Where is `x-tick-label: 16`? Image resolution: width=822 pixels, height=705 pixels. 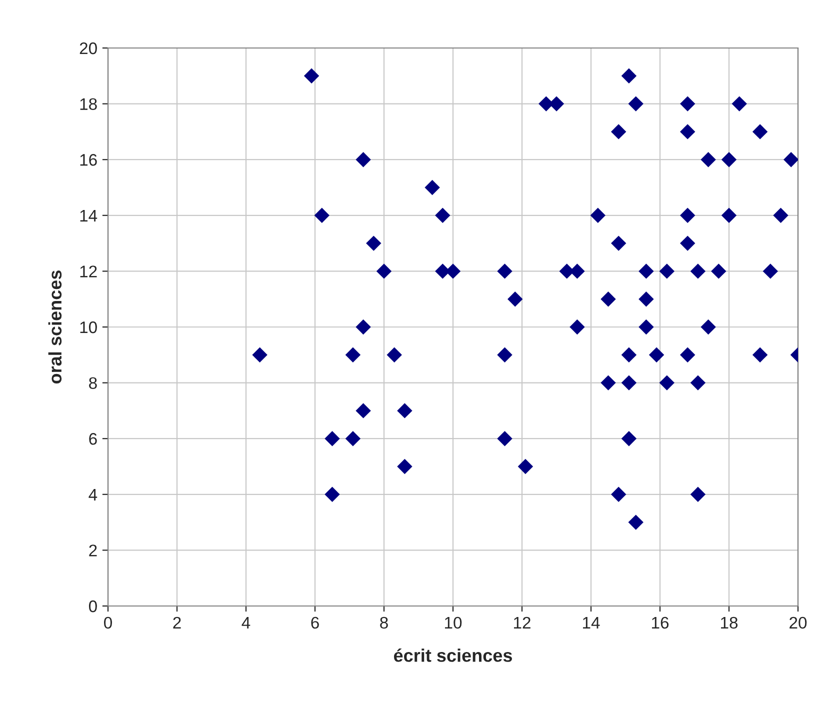
x-tick-label: 16 is located at coordinates (660, 622).